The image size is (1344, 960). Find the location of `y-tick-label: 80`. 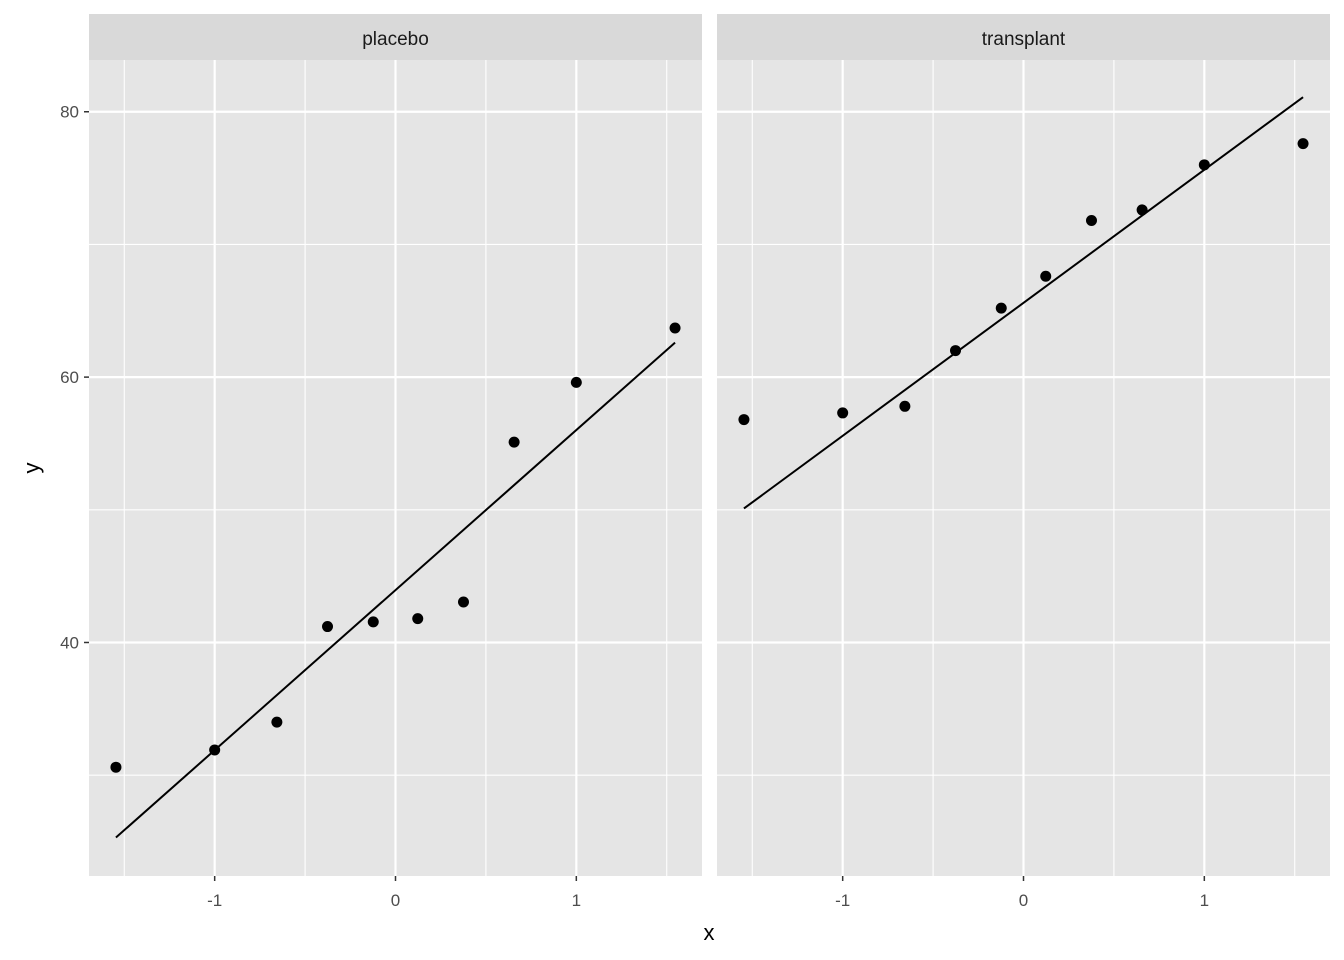

y-tick-label: 80 is located at coordinates (69, 112).